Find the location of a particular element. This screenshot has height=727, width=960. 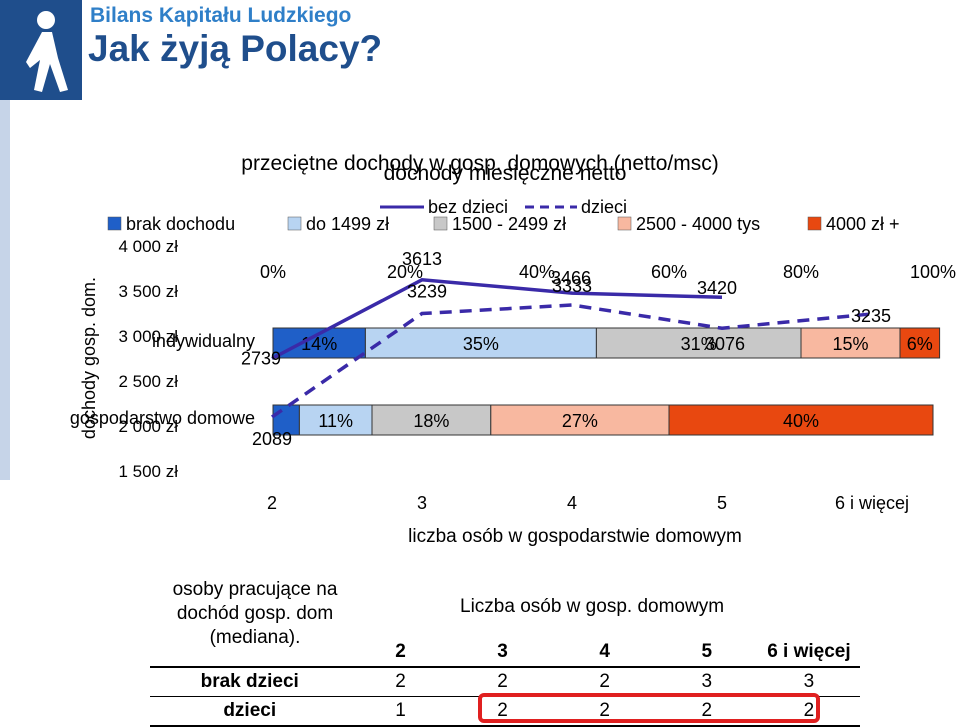

table-cell: 2 is located at coordinates (400, 682).